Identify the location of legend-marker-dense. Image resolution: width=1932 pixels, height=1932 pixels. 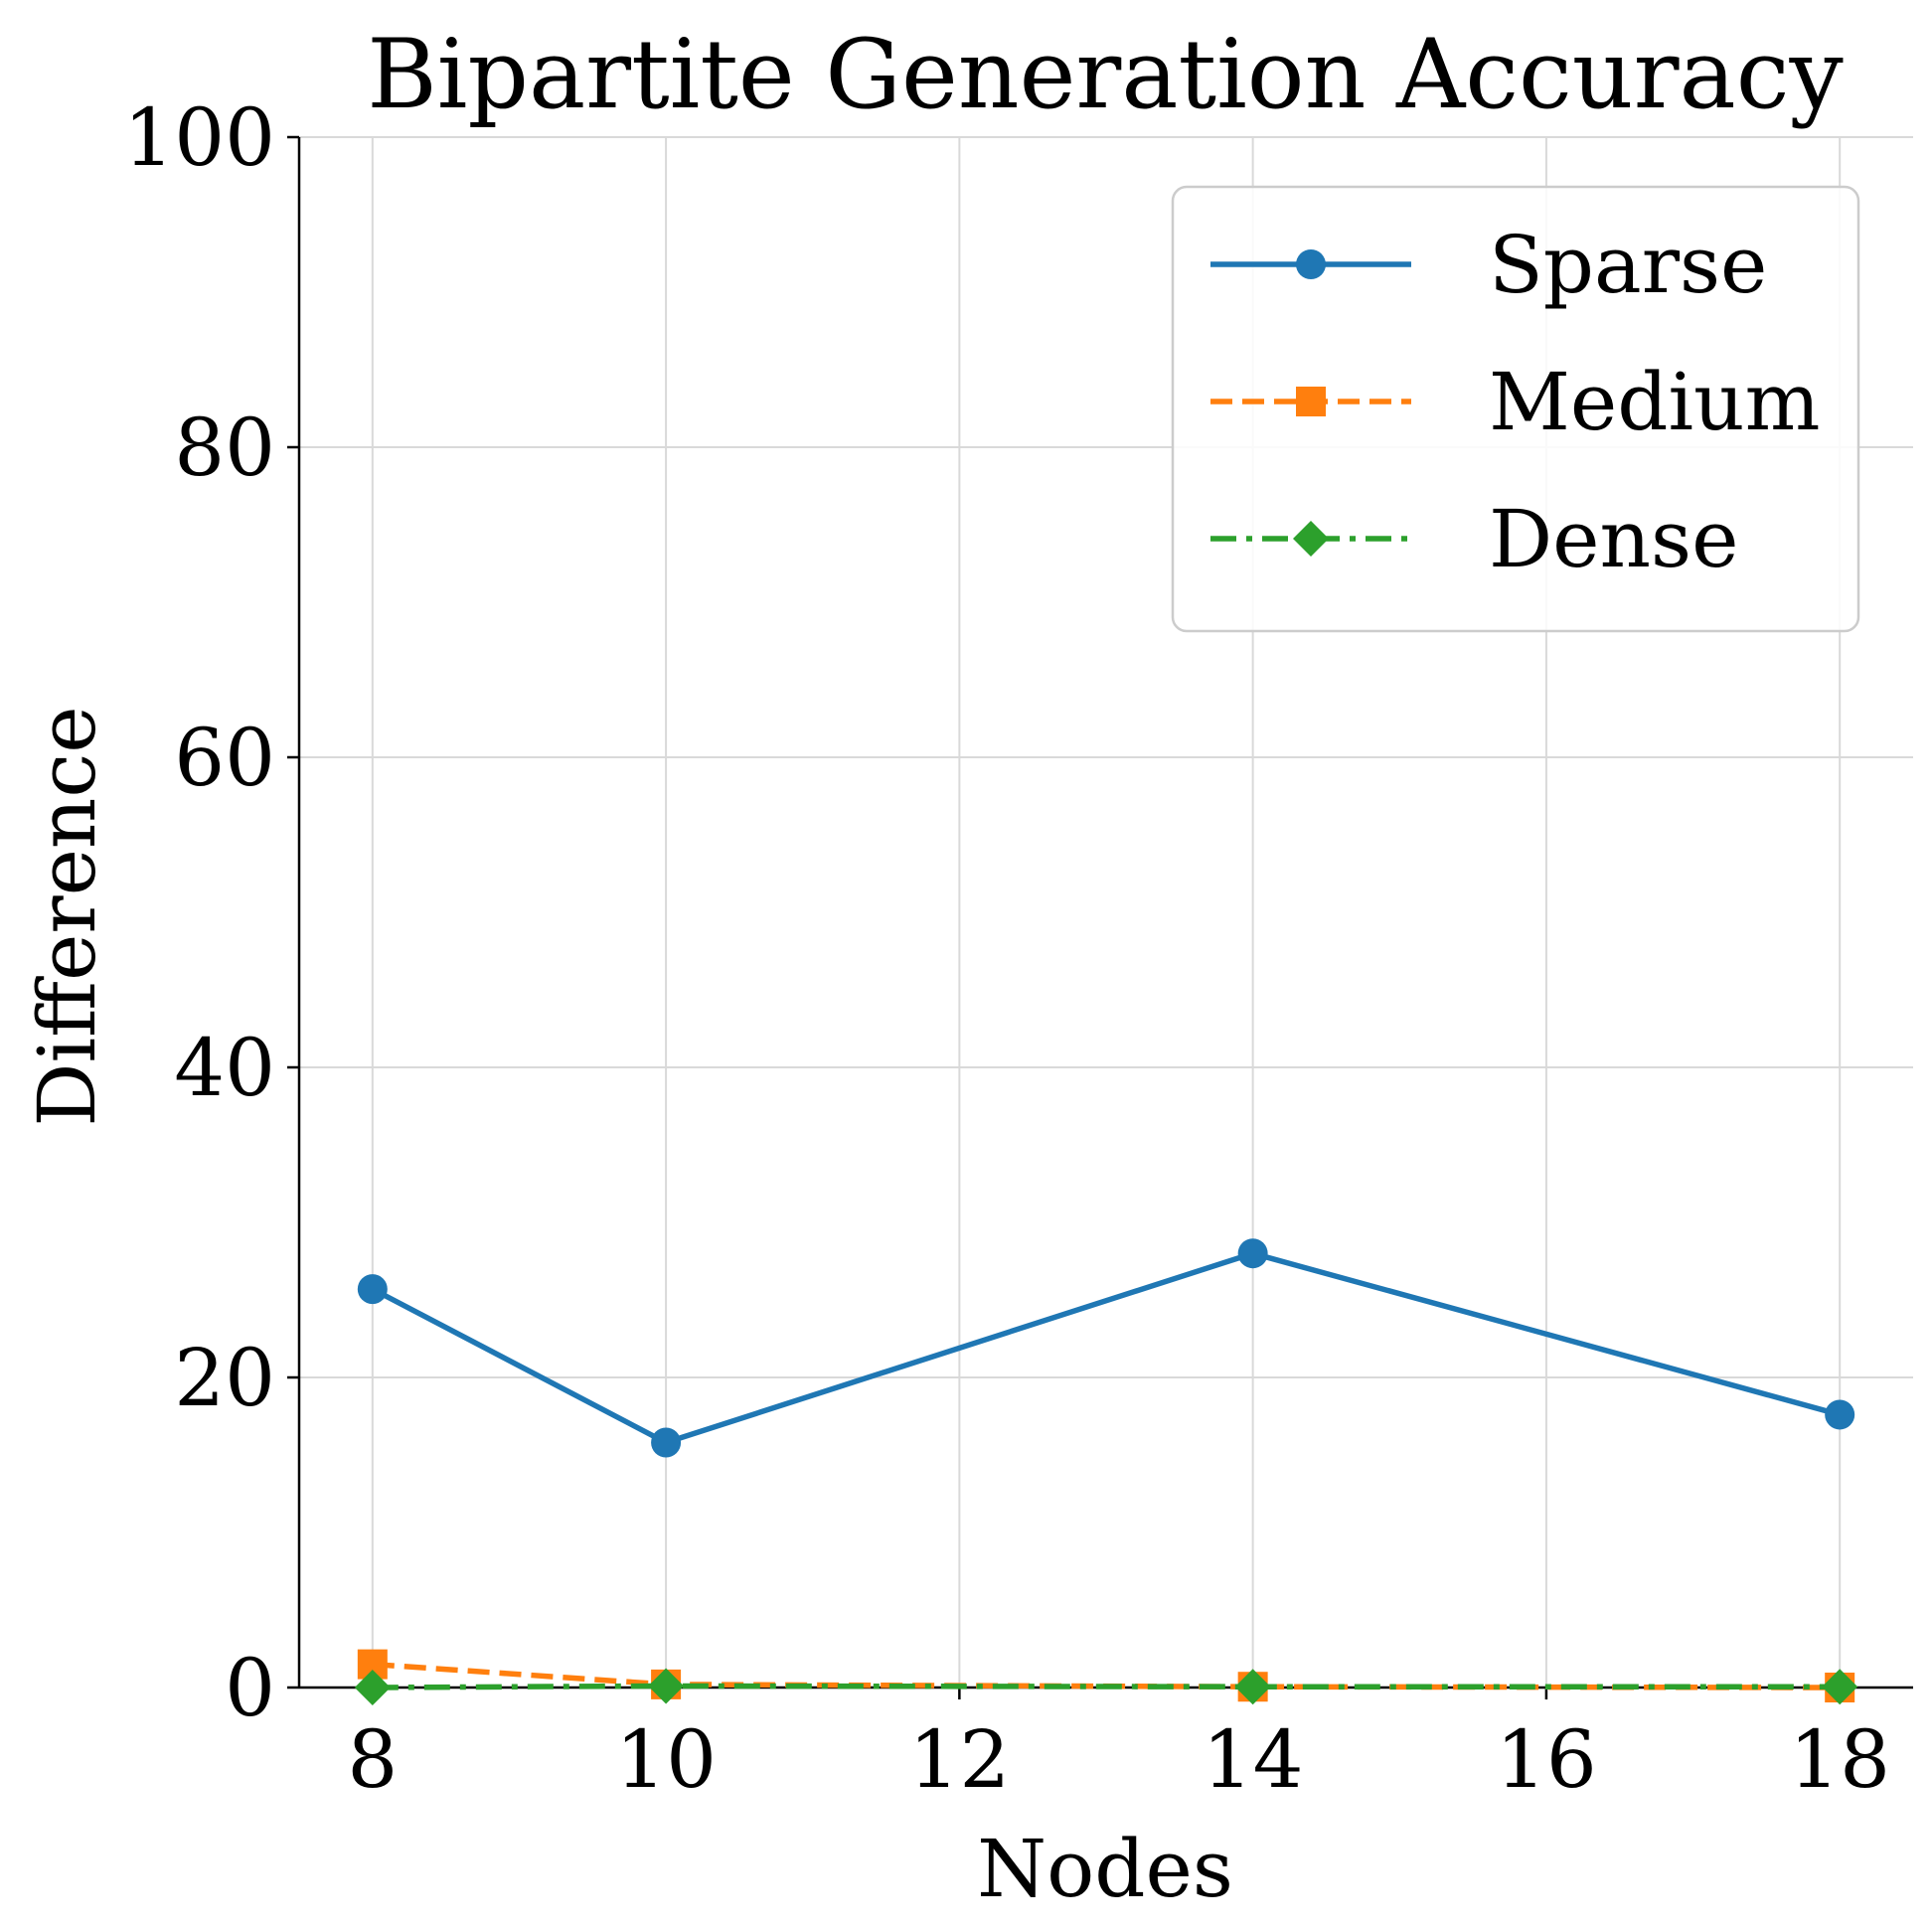
(1311, 539).